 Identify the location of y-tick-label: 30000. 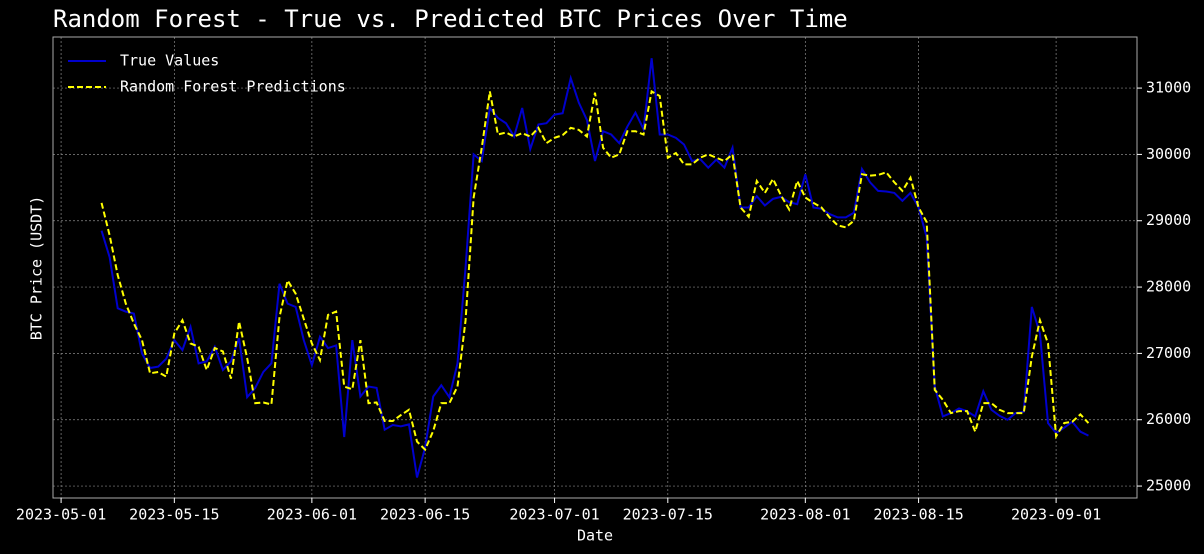
(1168, 154).